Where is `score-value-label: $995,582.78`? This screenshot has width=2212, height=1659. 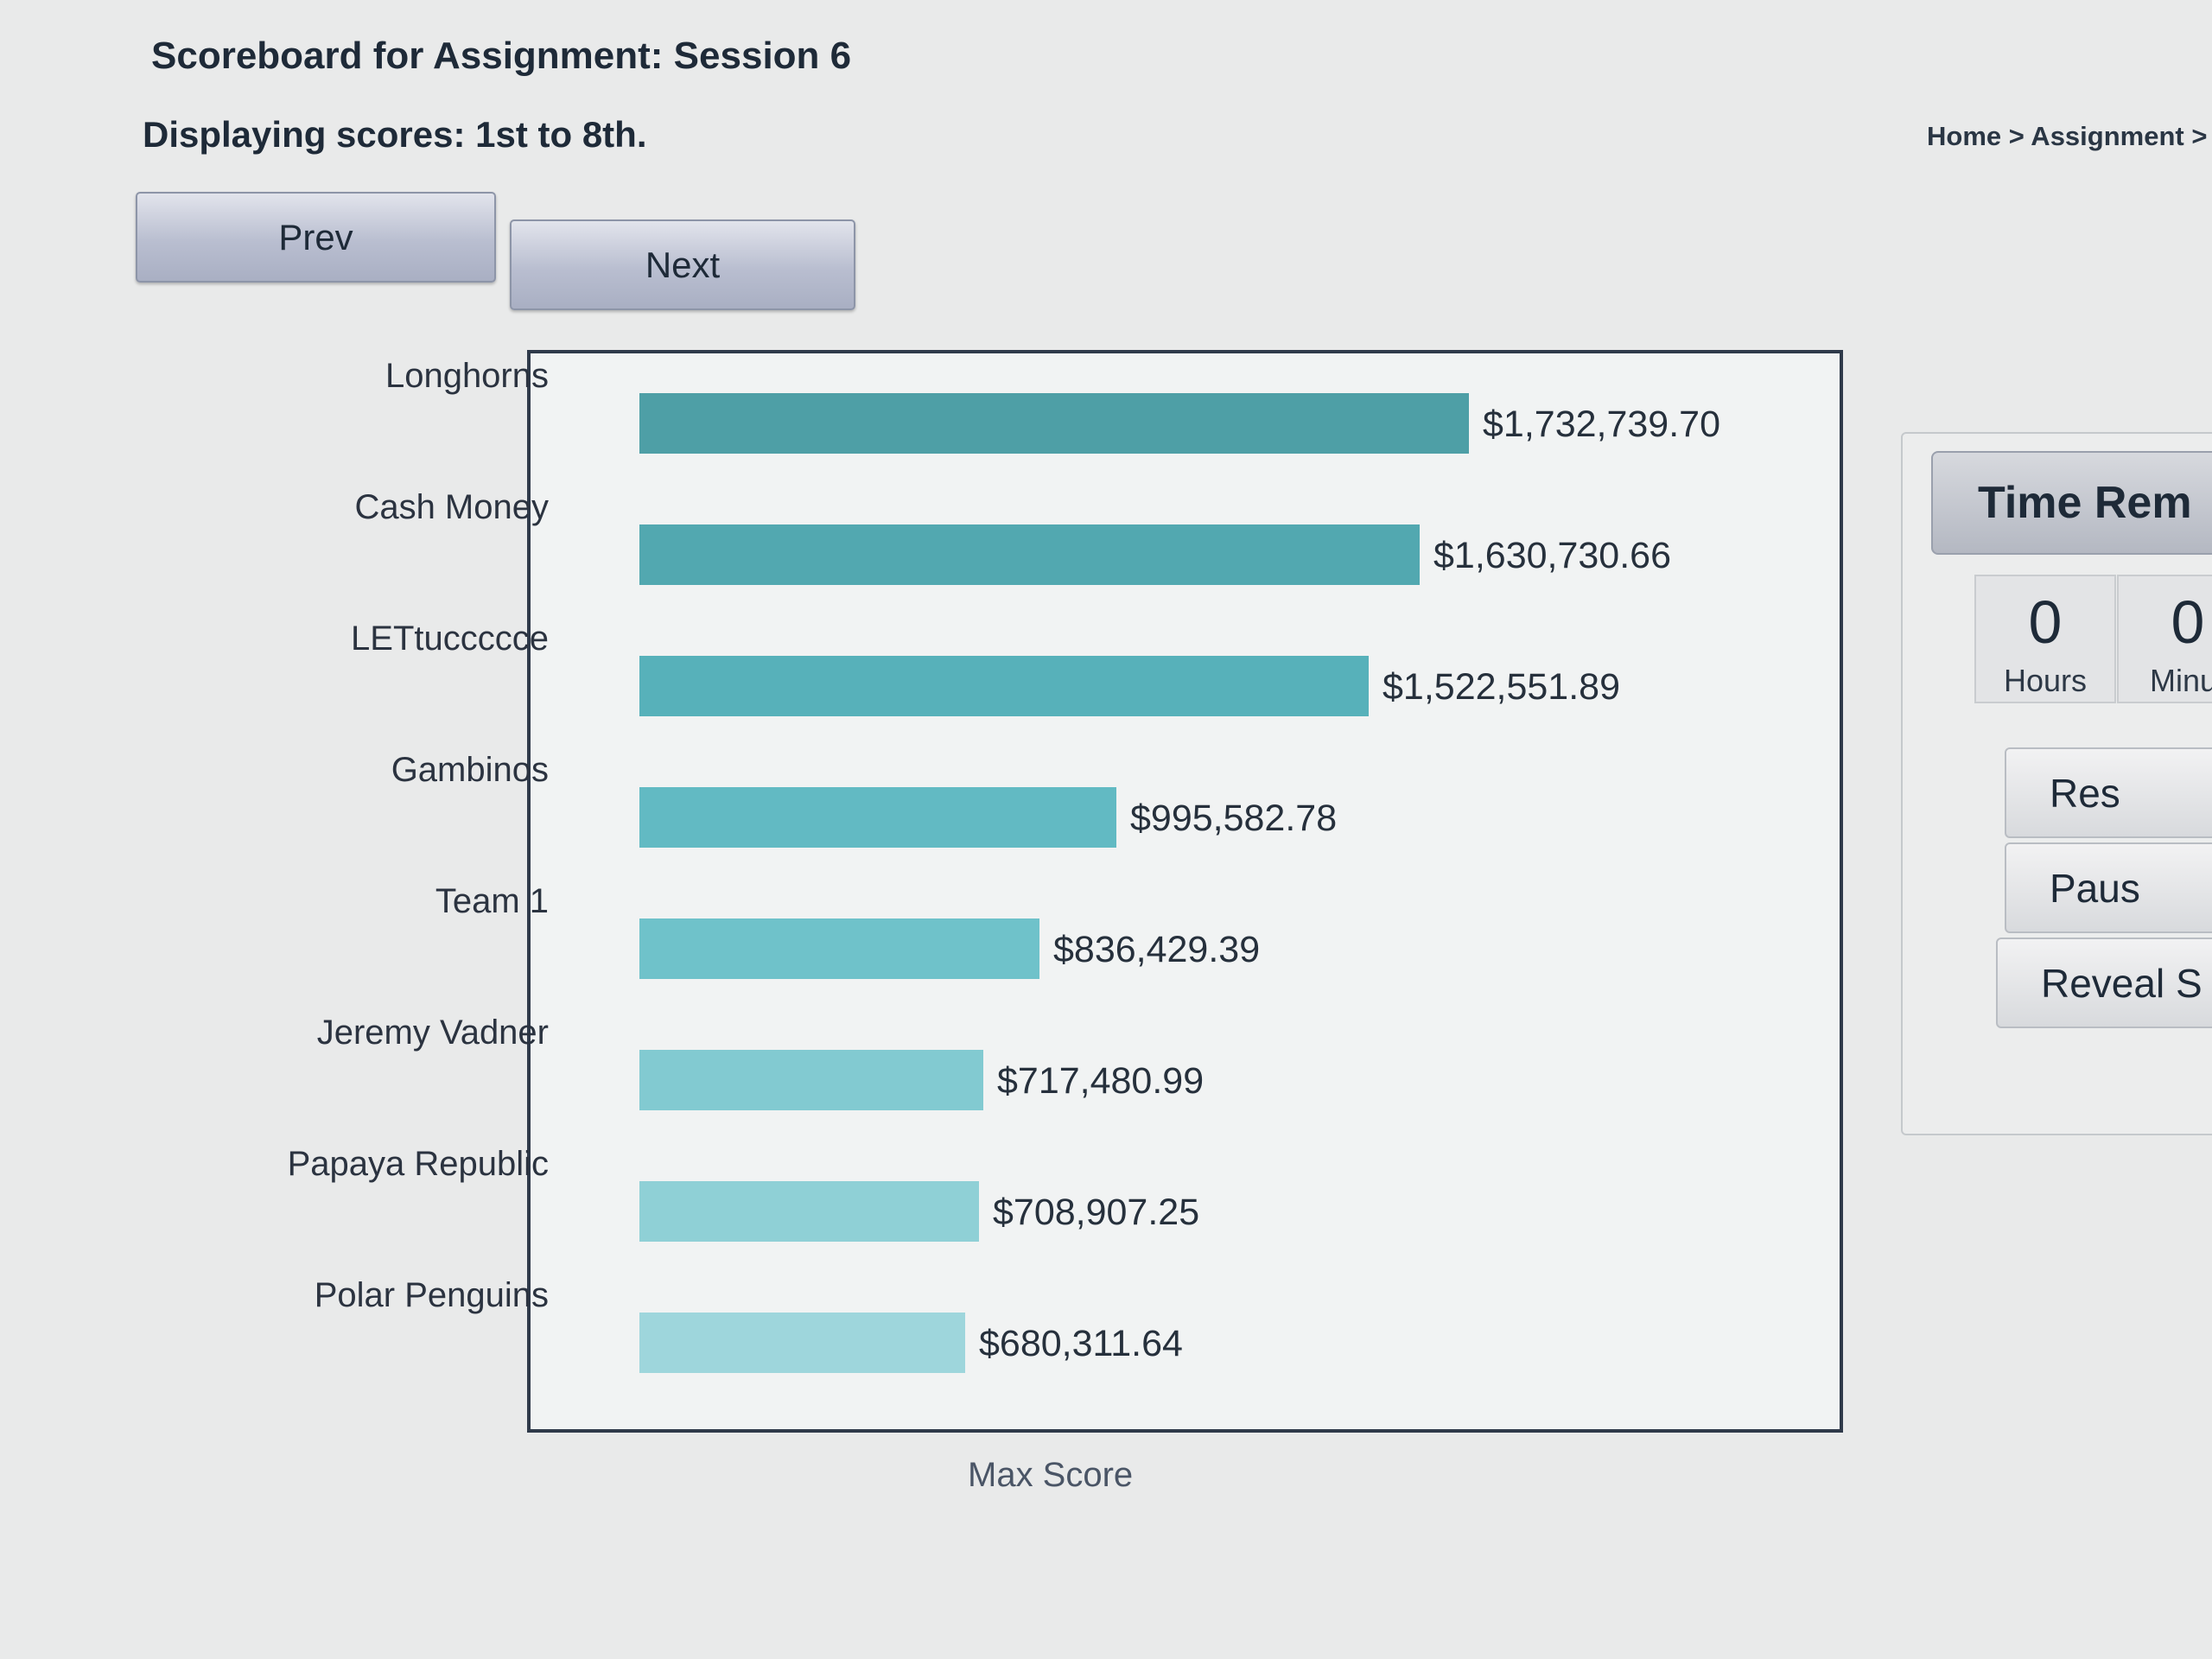 score-value-label: $995,582.78 is located at coordinates (1234, 818).